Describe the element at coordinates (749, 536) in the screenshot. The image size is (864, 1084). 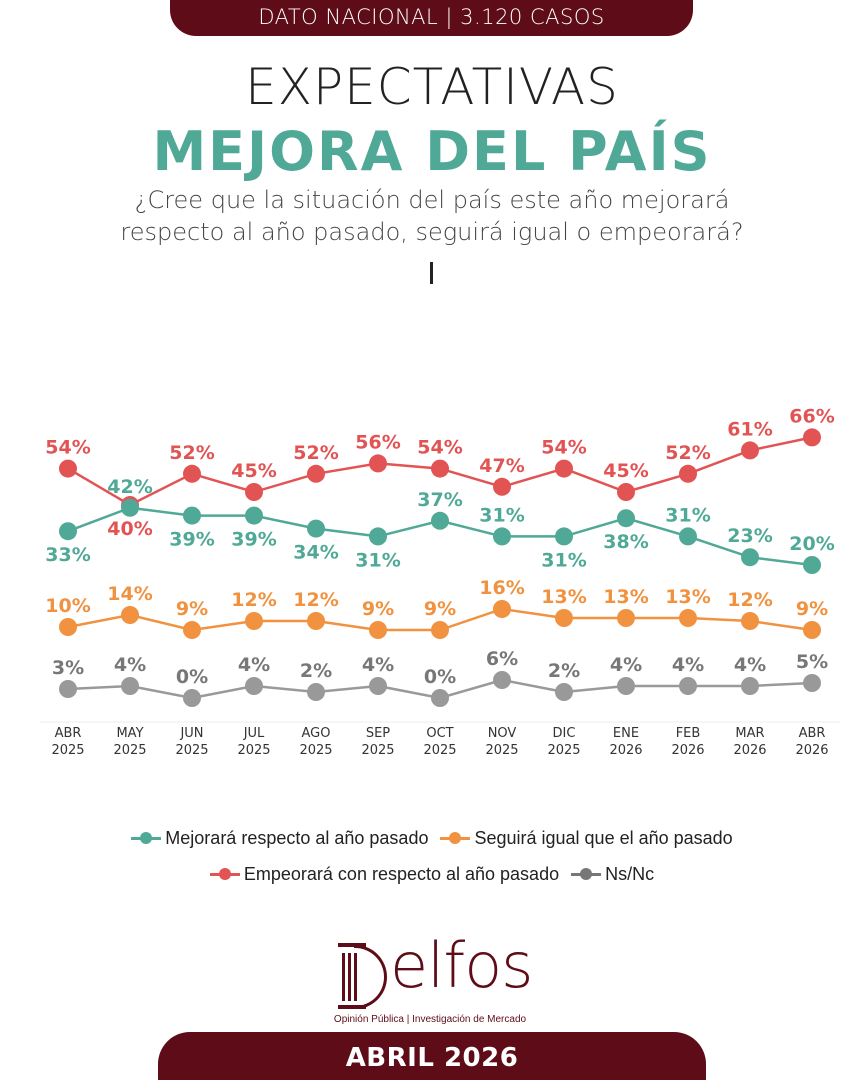
I see `data-label-mejorara: 23%` at that location.